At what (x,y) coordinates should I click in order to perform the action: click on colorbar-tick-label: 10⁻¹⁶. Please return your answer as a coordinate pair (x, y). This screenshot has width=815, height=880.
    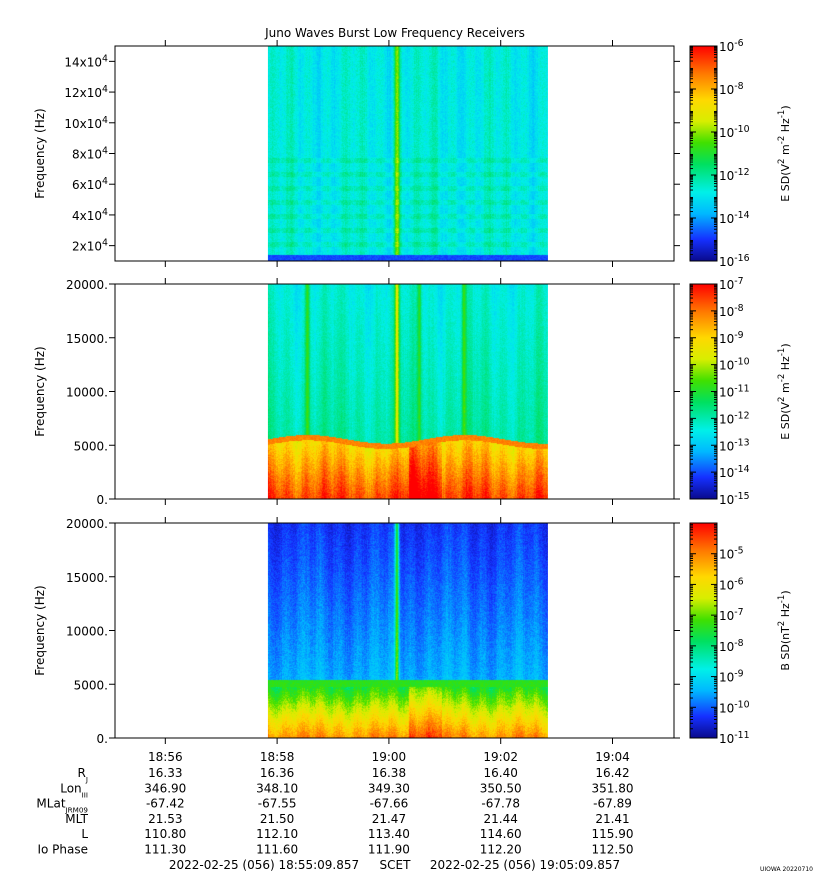
    Looking at the image, I should click on (734, 261).